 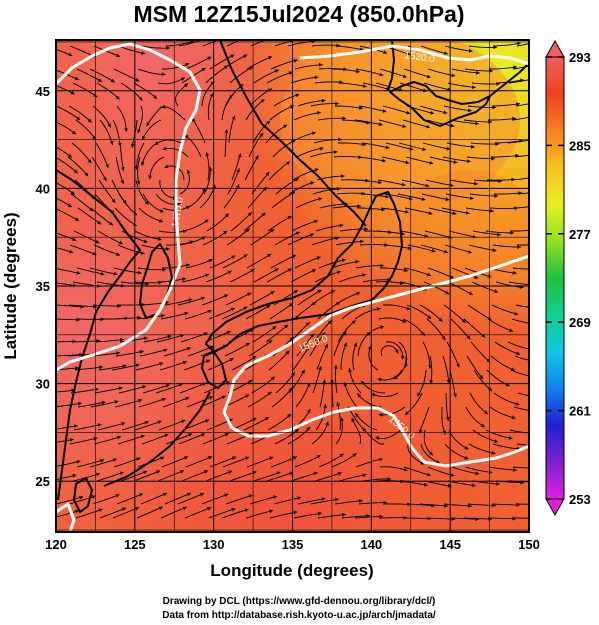 I want to click on ryukyu-islands, so click(x=157, y=439).